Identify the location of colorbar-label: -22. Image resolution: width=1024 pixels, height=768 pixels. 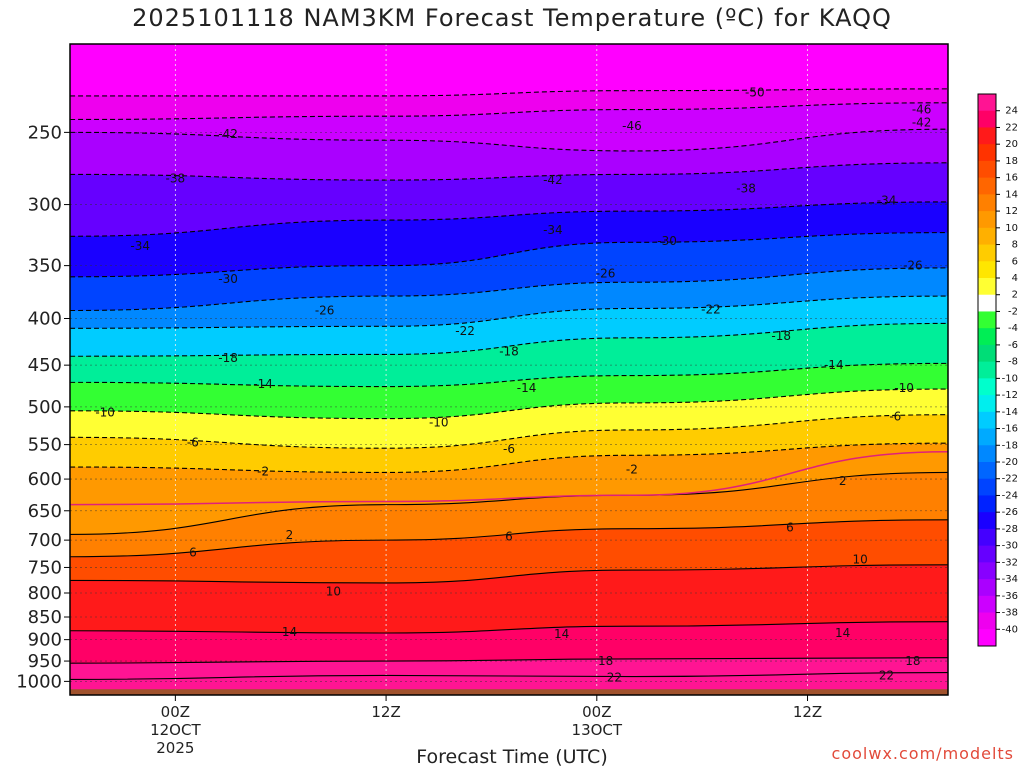
(1010, 479).